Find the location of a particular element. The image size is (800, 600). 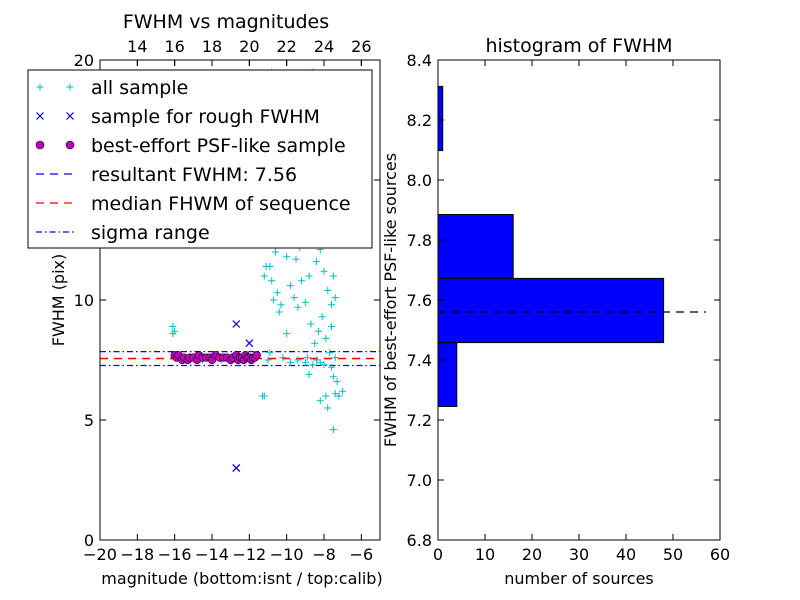

scatter-top-tick-label: 16 is located at coordinates (174, 46).